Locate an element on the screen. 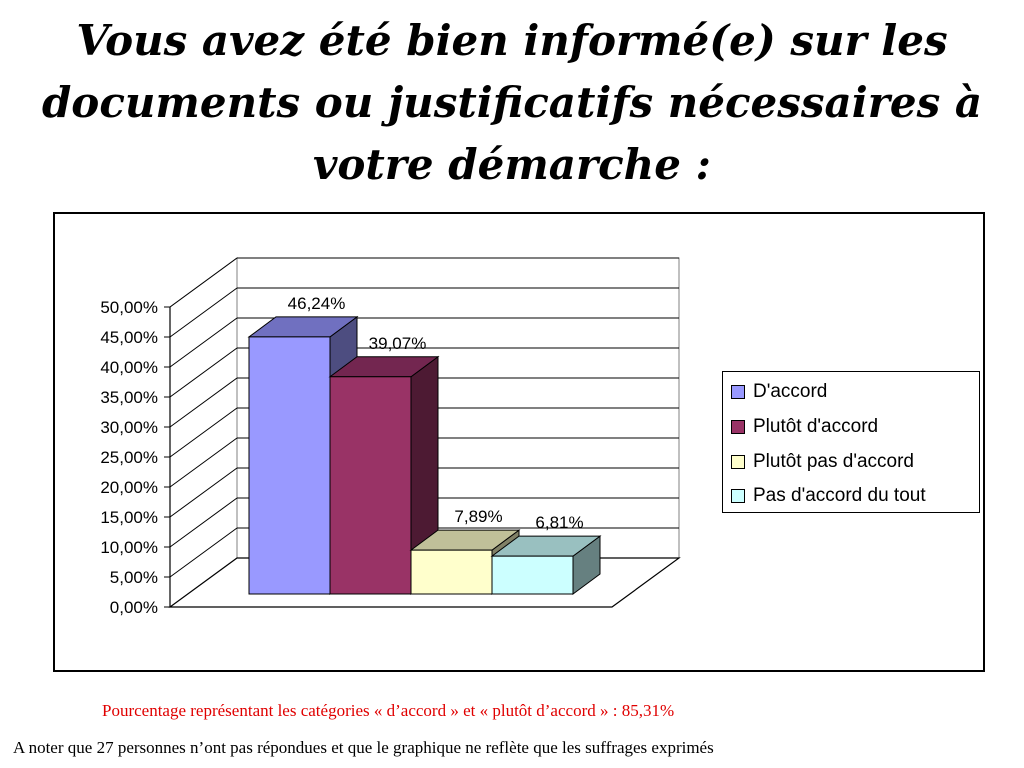 The image size is (1024, 768). title-line: documents ou justificatifs nécessaires à is located at coordinates (512, 102).